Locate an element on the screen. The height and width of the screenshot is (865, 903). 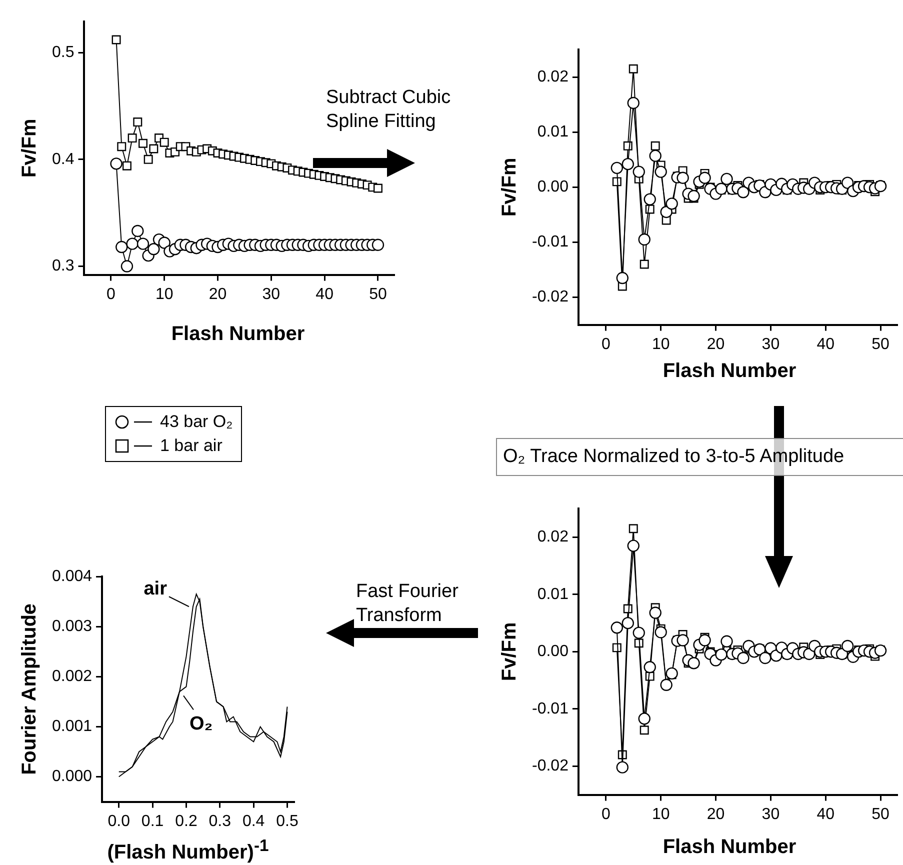
x-axis-title: (Flash Number)$^{-1}$ is located at coordinates (188, 850).